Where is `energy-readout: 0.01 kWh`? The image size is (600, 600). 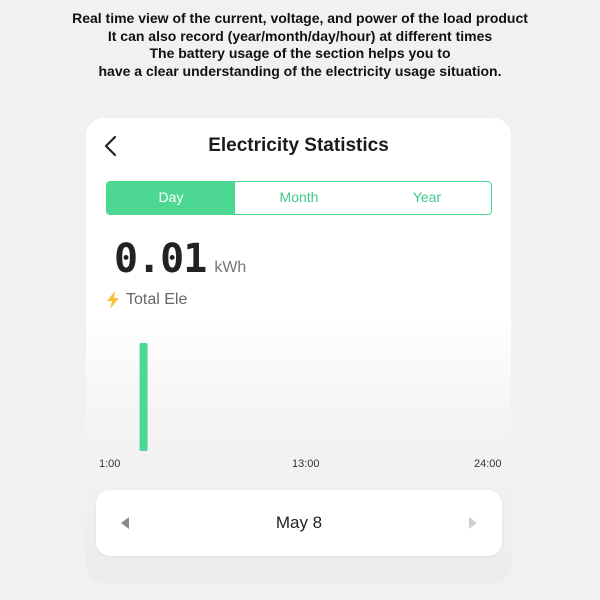 energy-readout: 0.01 kWh is located at coordinates (180, 259).